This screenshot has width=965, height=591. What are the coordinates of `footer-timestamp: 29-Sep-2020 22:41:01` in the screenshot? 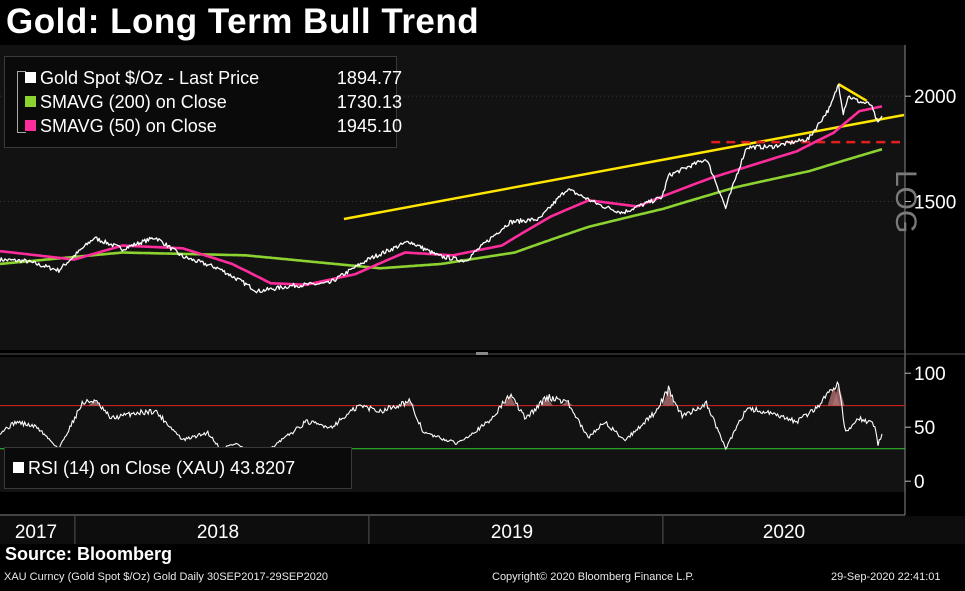 It's located at (886, 577).